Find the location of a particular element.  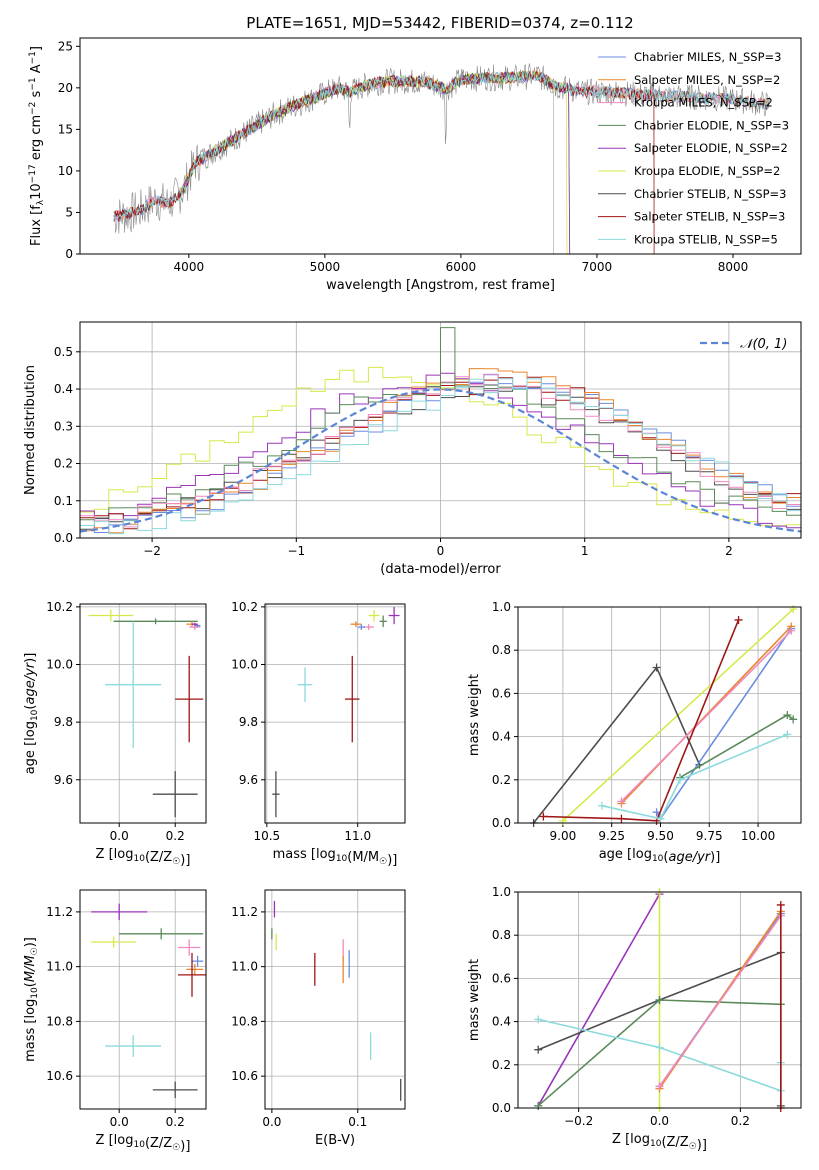

x-tick-label: 9.50 is located at coordinates (660, 836).